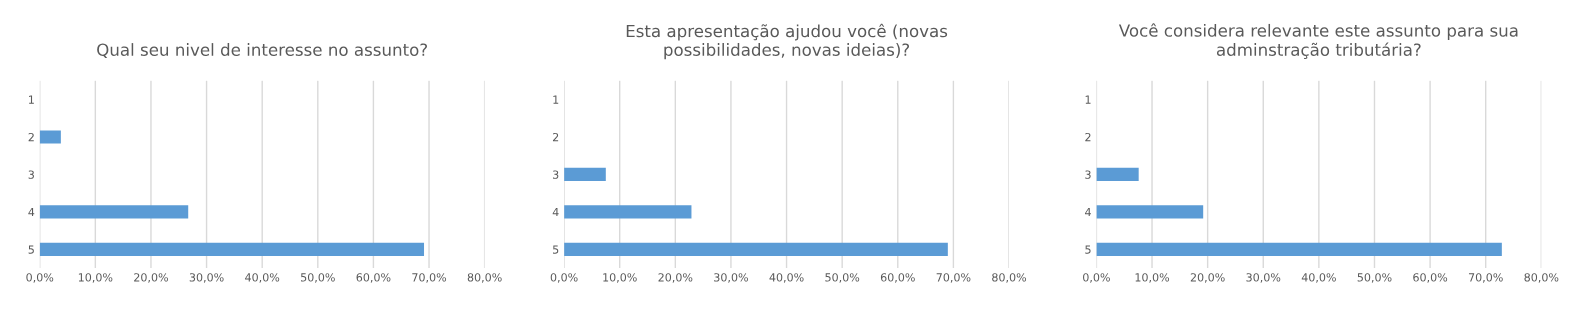 The image size is (1589, 323). Describe the element at coordinates (1318, 41) in the screenshot. I see `chart-title: Você considera relevante este assunto para sua adminstração tributária?` at that location.